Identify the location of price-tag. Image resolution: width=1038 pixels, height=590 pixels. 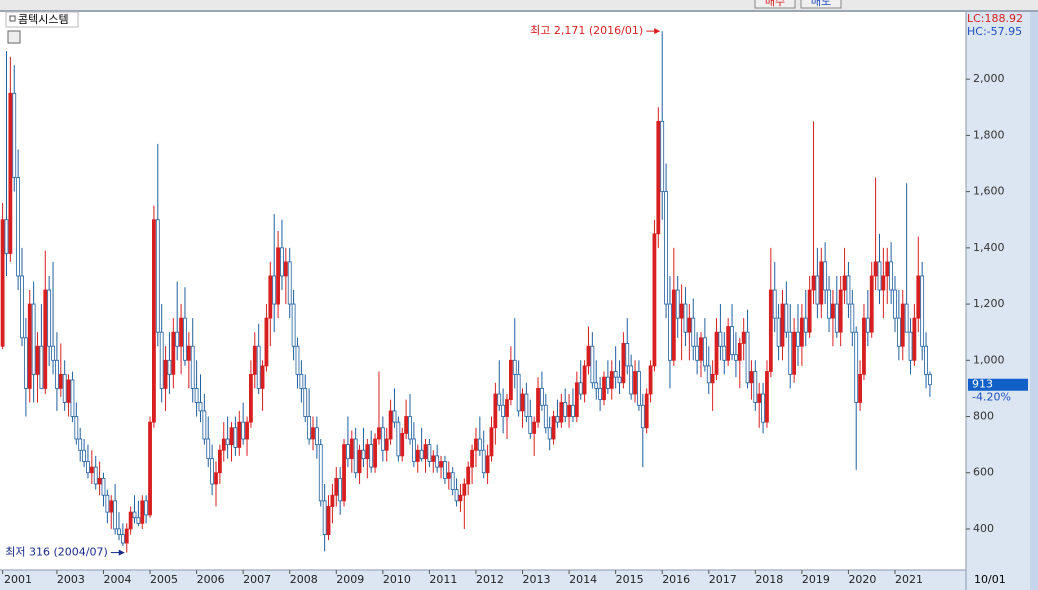
(998, 384).